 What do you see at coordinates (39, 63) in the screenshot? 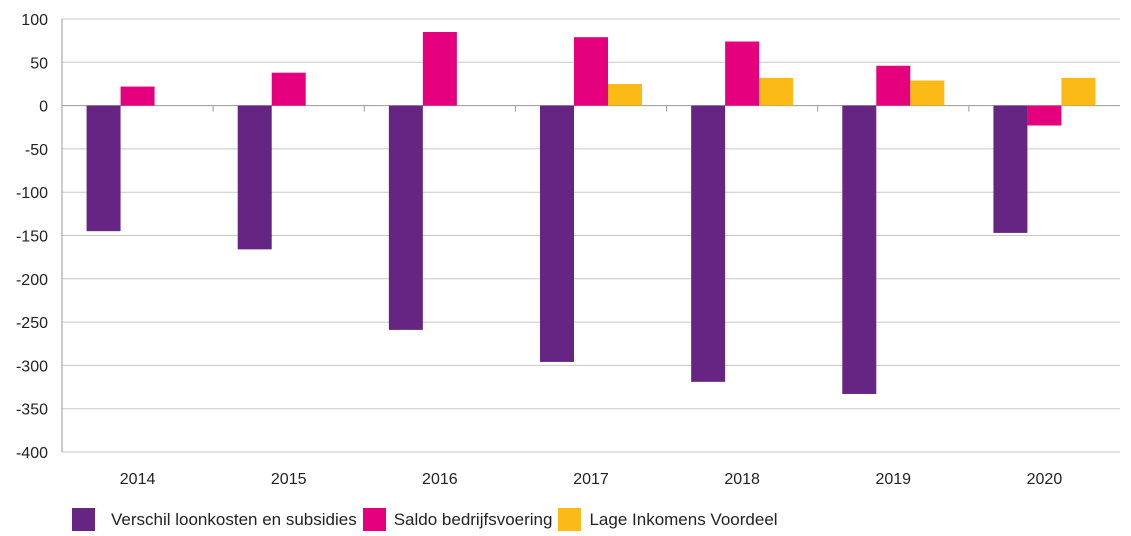
I see `y-tick-label: 50` at bounding box center [39, 63].